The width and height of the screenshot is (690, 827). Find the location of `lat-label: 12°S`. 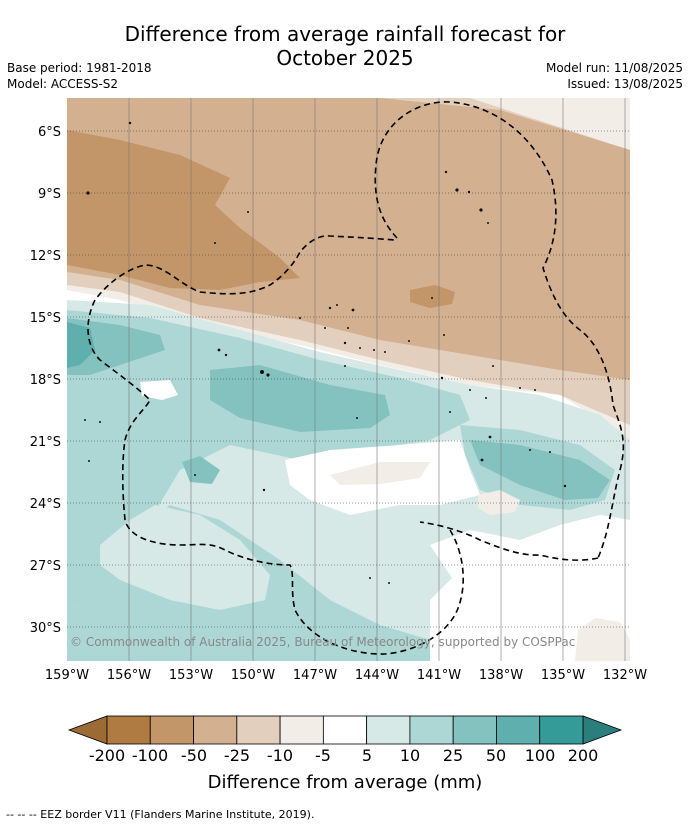

lat-label: 12°S is located at coordinates (45, 256).